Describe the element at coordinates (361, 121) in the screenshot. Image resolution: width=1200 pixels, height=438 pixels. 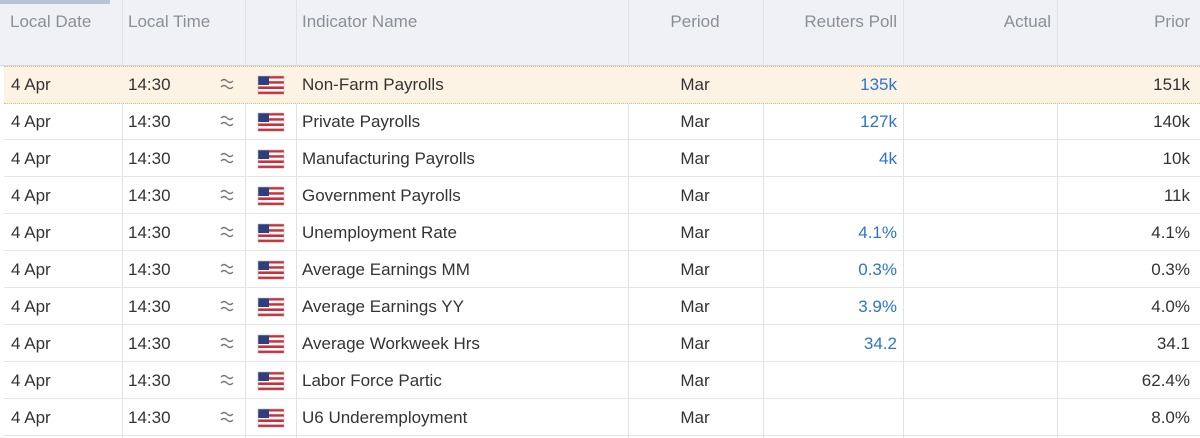
I see `indicator-name: Private Payrolls` at that location.